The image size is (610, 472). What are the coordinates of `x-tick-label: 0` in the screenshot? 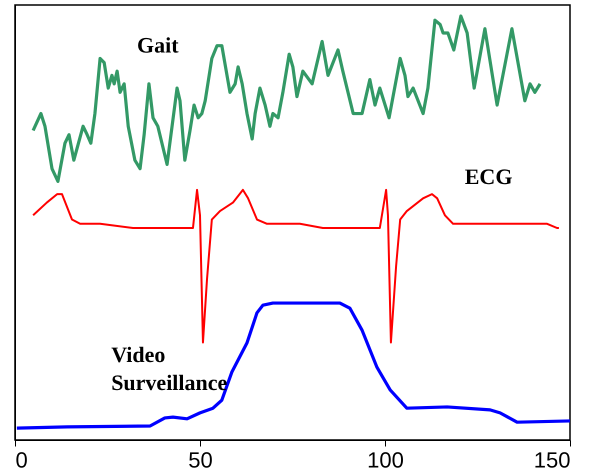 It's located at (22, 460).